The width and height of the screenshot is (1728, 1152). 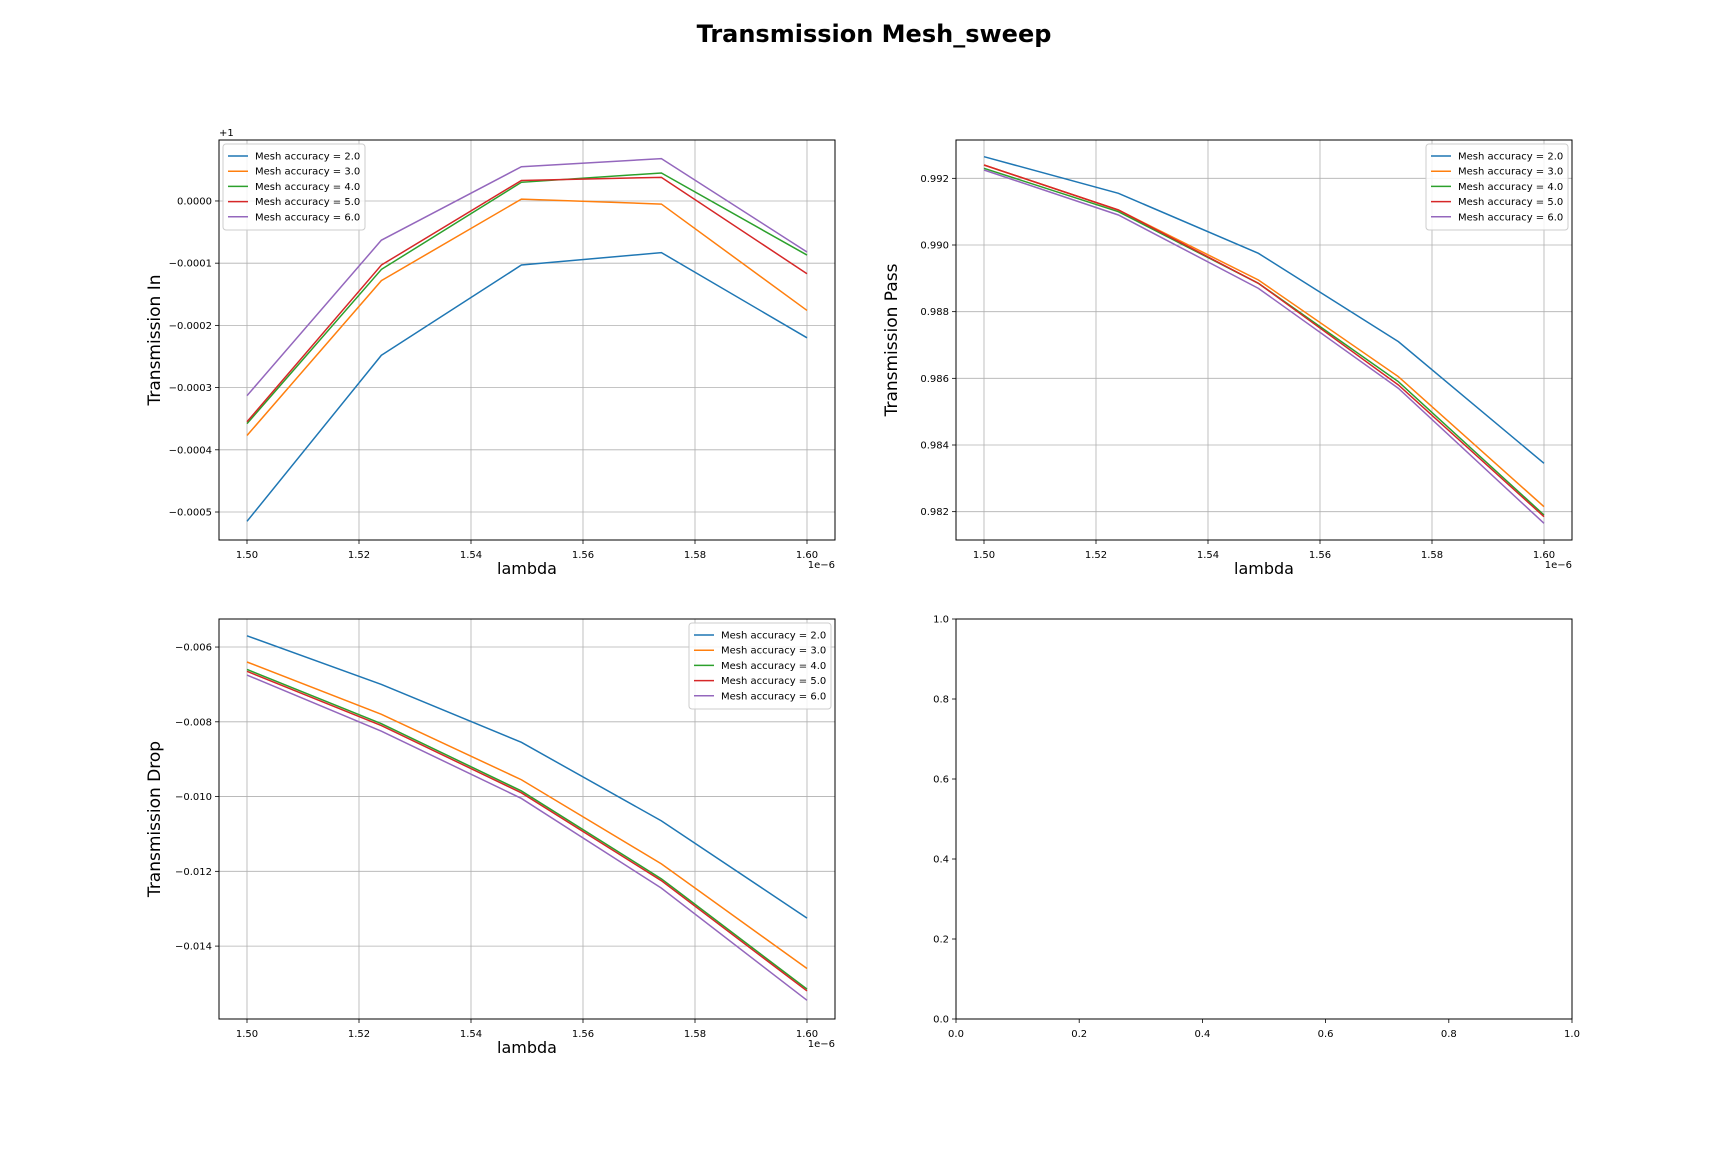 What do you see at coordinates (155, 340) in the screenshot?
I see `y-axis-label: Transmission In` at bounding box center [155, 340].